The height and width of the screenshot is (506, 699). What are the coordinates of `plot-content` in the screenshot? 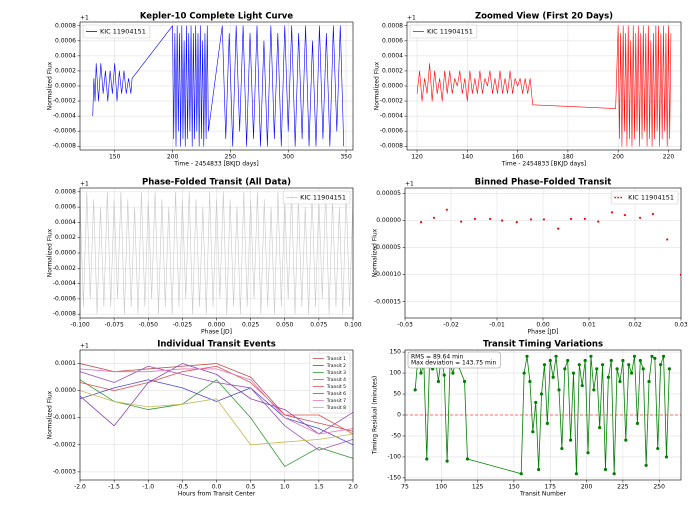 It's located at (544, 86).